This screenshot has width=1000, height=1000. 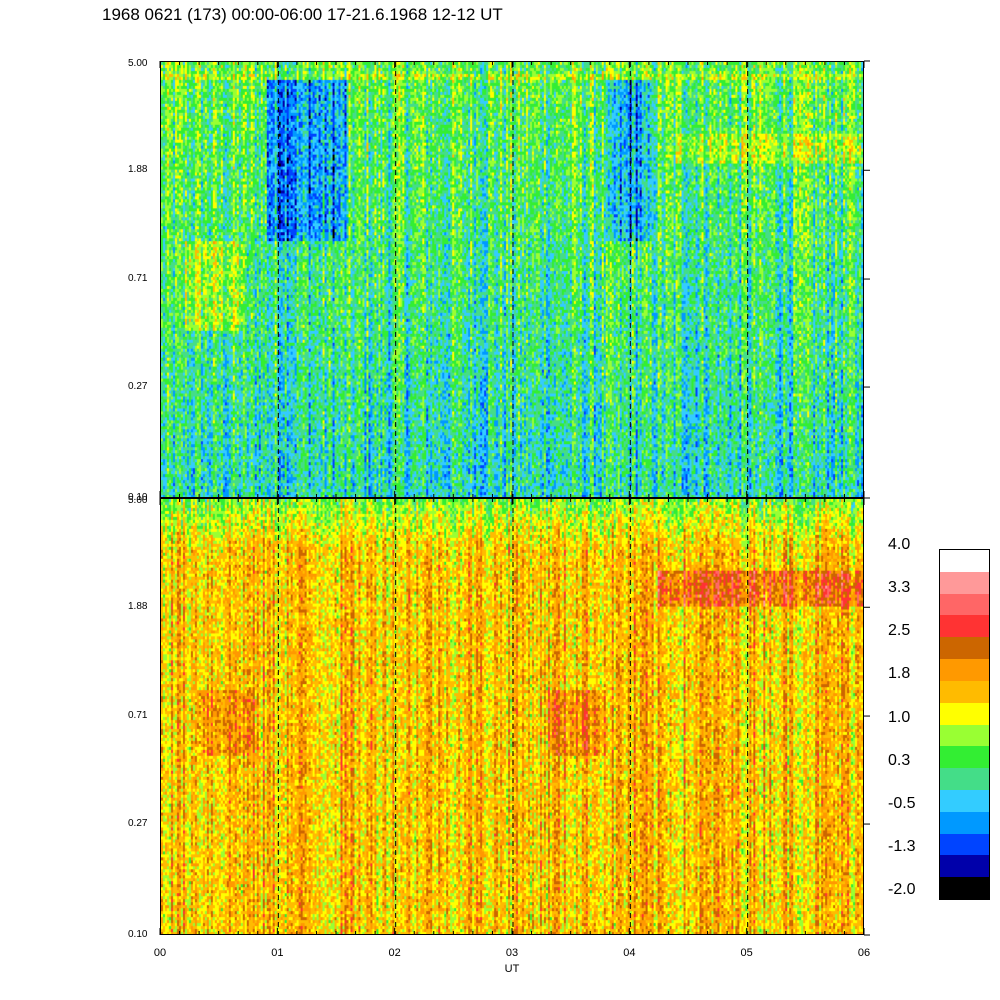 What do you see at coordinates (899, 544) in the screenshot?
I see `colorbar-tick-label: 4.0` at bounding box center [899, 544].